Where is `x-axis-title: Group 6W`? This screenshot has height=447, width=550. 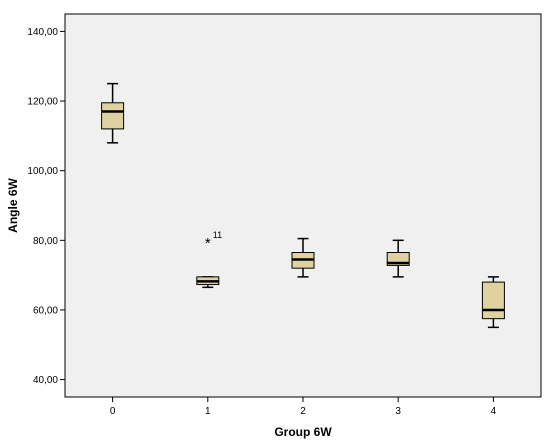
x-axis-title: Group 6W is located at coordinates (303, 432).